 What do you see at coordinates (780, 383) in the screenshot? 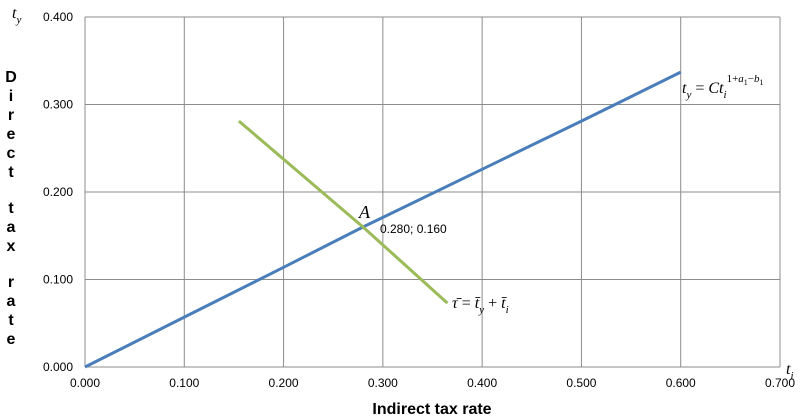
I see `x-tick-label-7: 0.700` at bounding box center [780, 383].